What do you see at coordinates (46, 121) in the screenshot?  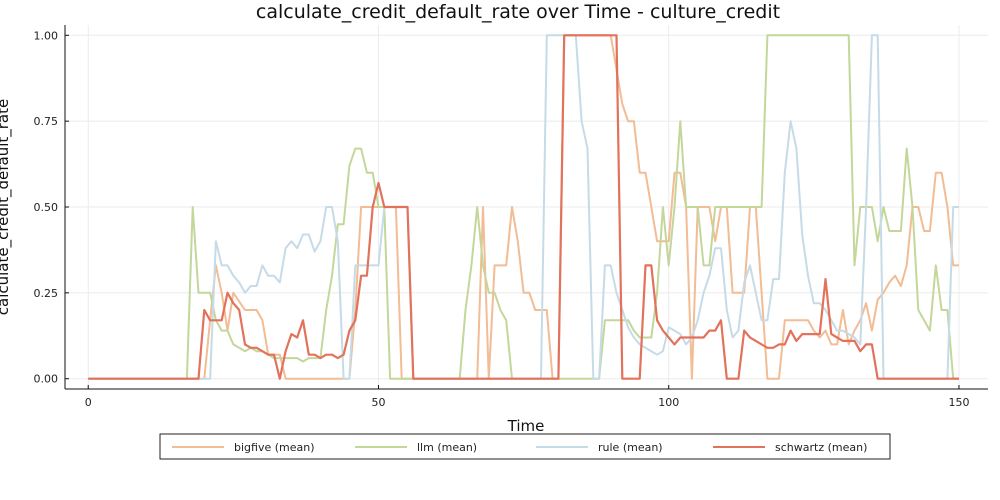 I see `y-tick-label: 0.75` at bounding box center [46, 121].